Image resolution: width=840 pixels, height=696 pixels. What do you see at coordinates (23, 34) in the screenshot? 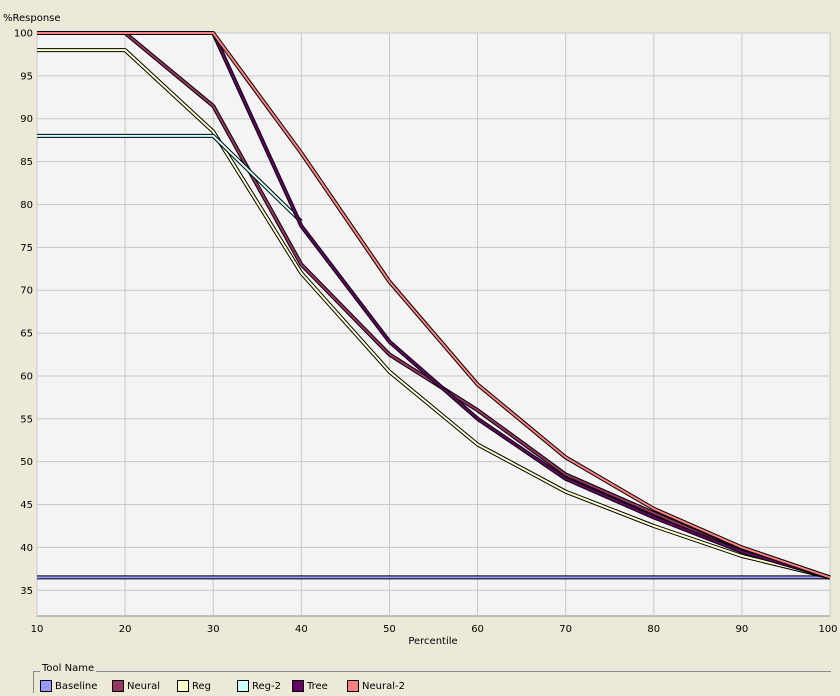
I see `y-tick-label: 100` at bounding box center [23, 34].